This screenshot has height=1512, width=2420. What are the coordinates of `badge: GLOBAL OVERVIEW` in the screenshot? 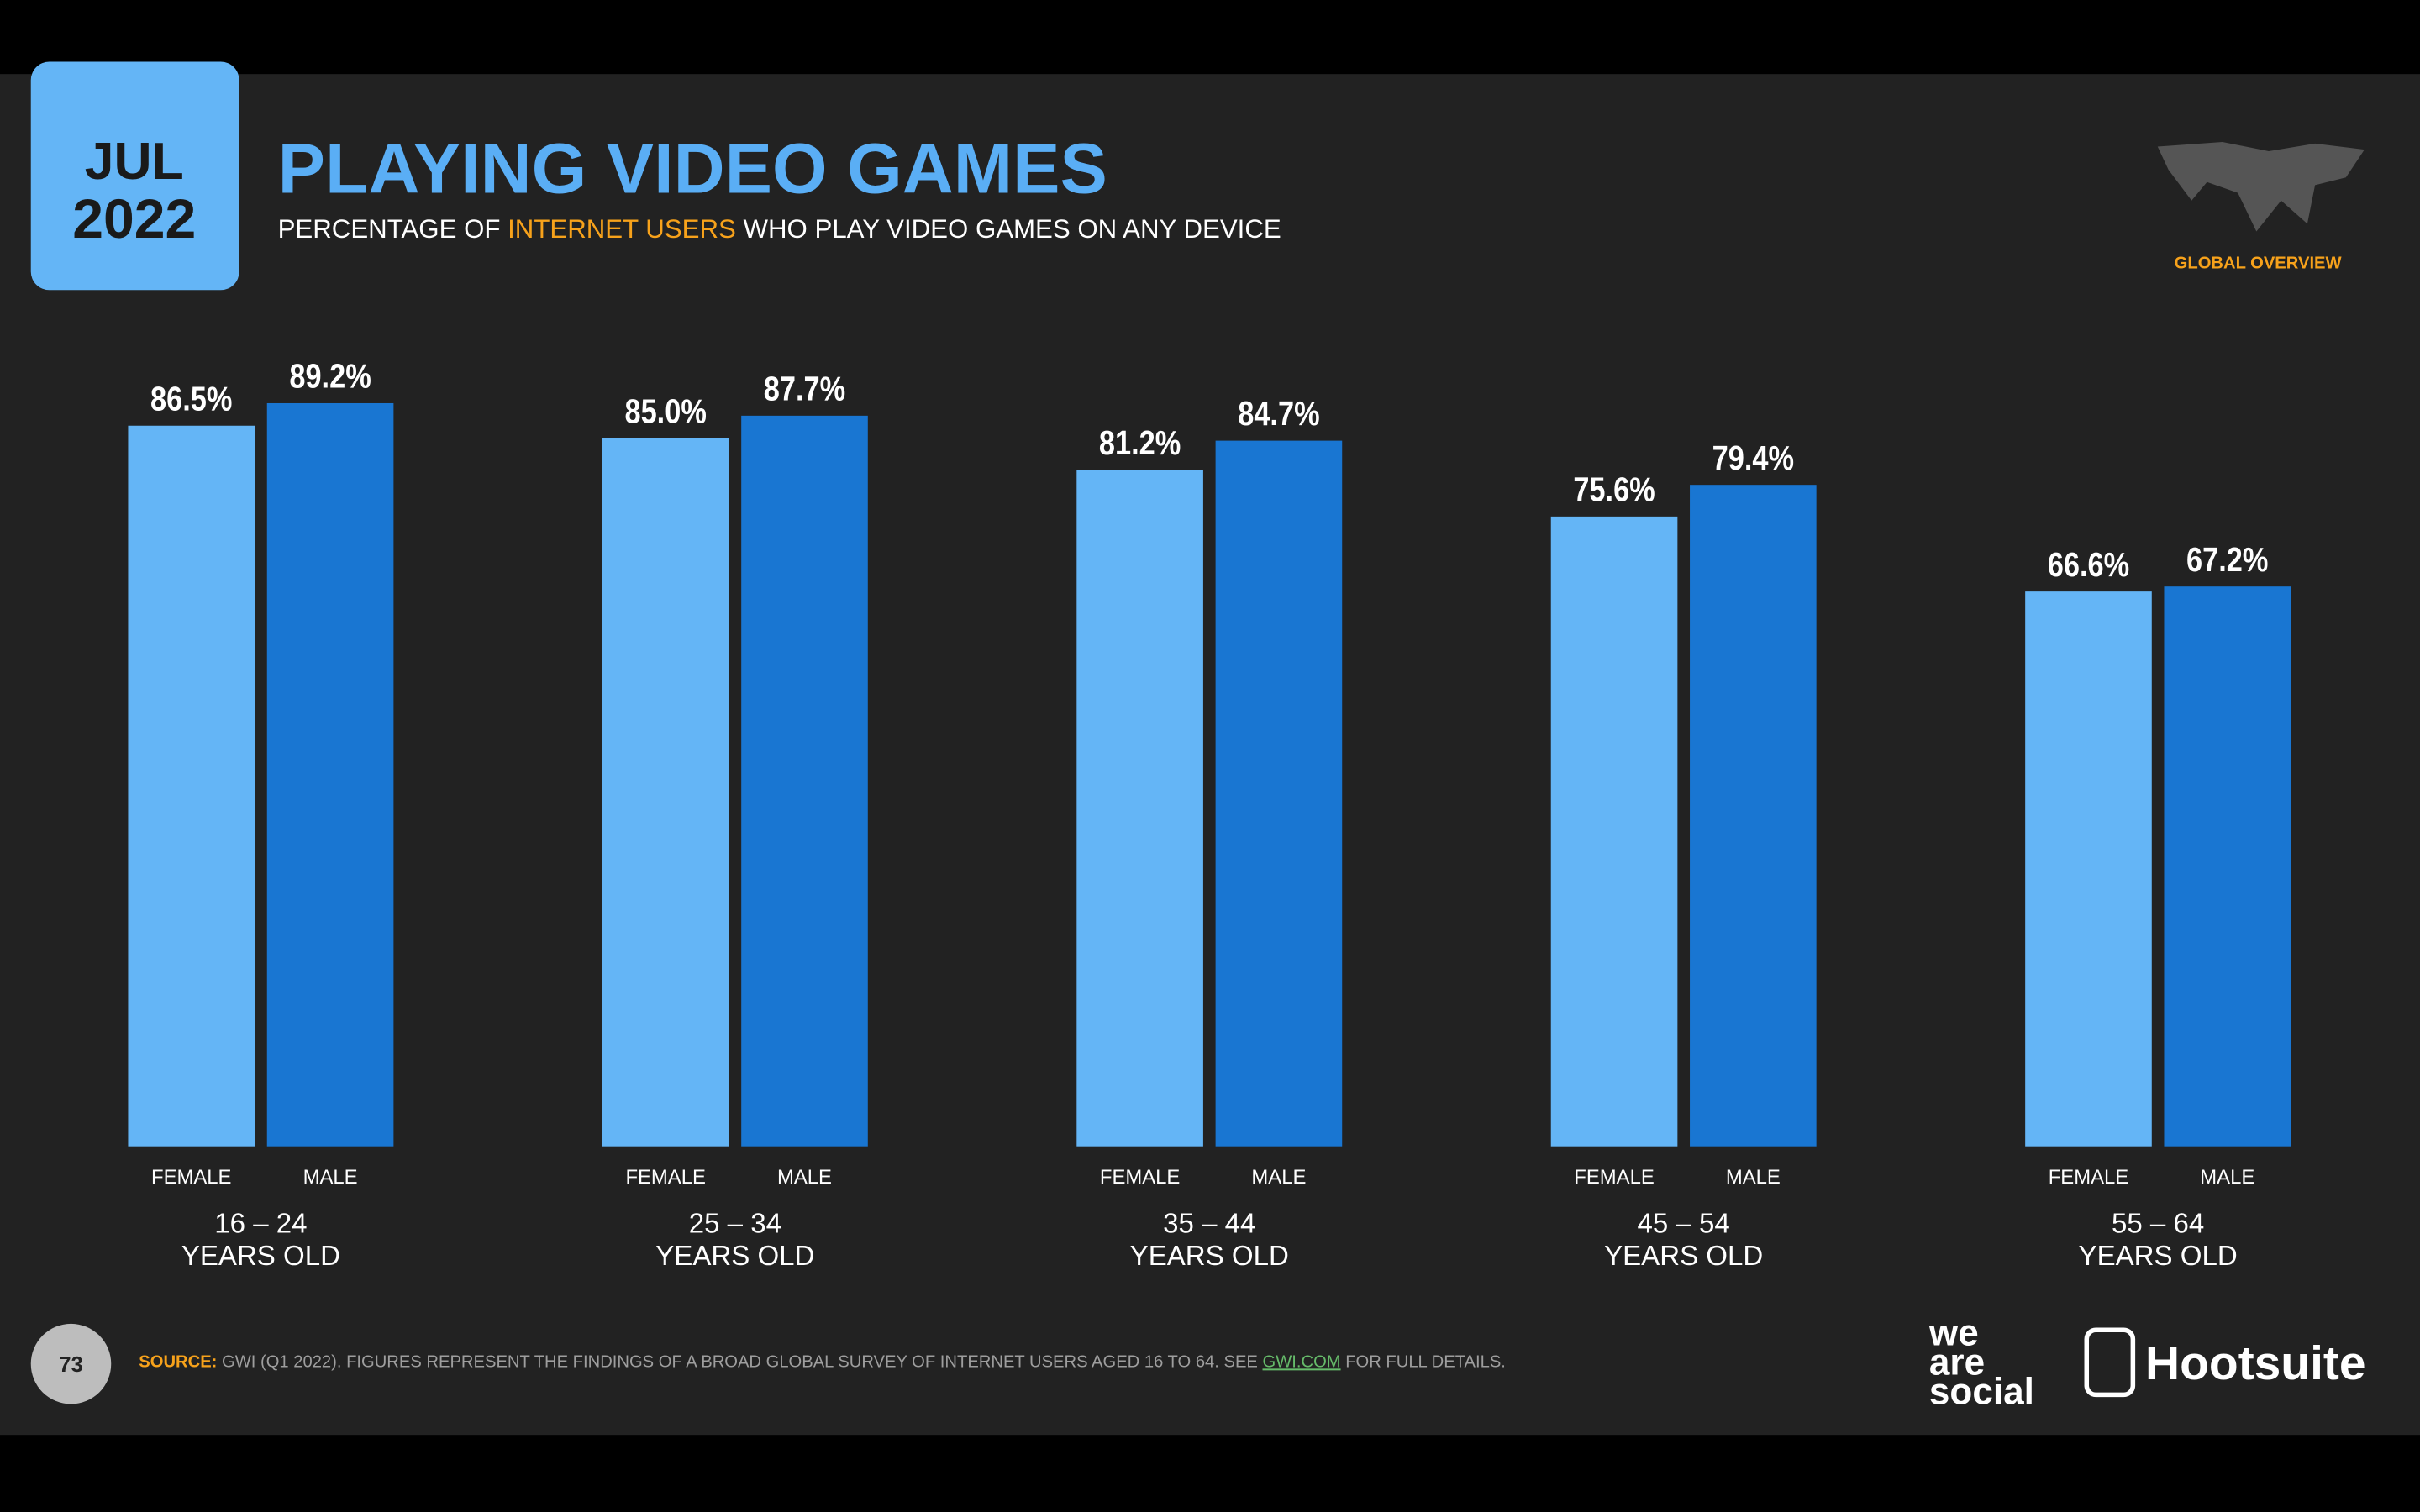 It's located at (2259, 264).